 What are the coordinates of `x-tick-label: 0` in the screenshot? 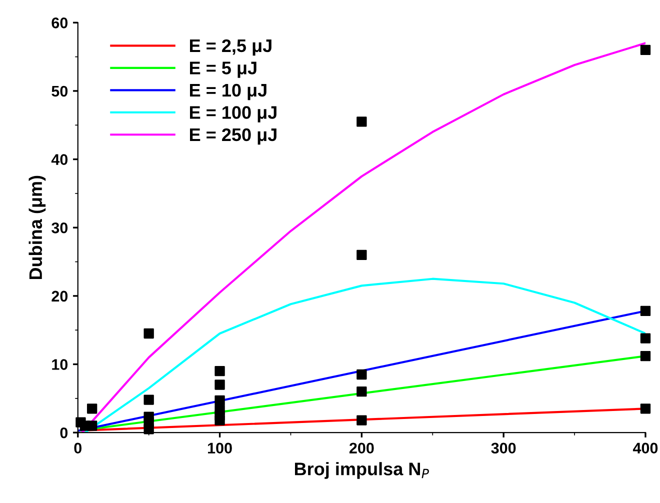 It's located at (78, 448).